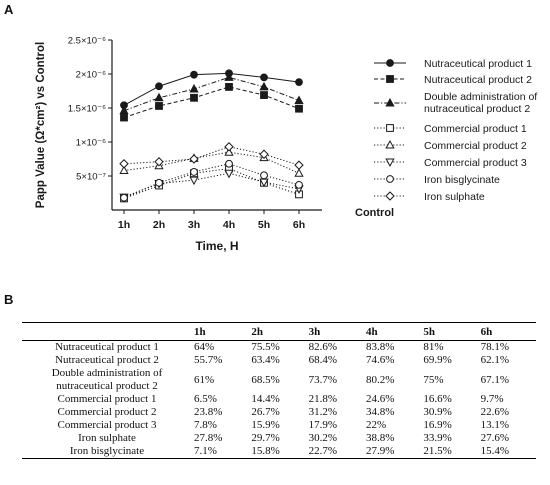  Describe the element at coordinates (9, 299) in the screenshot. I see `panel-label-b: B` at that location.